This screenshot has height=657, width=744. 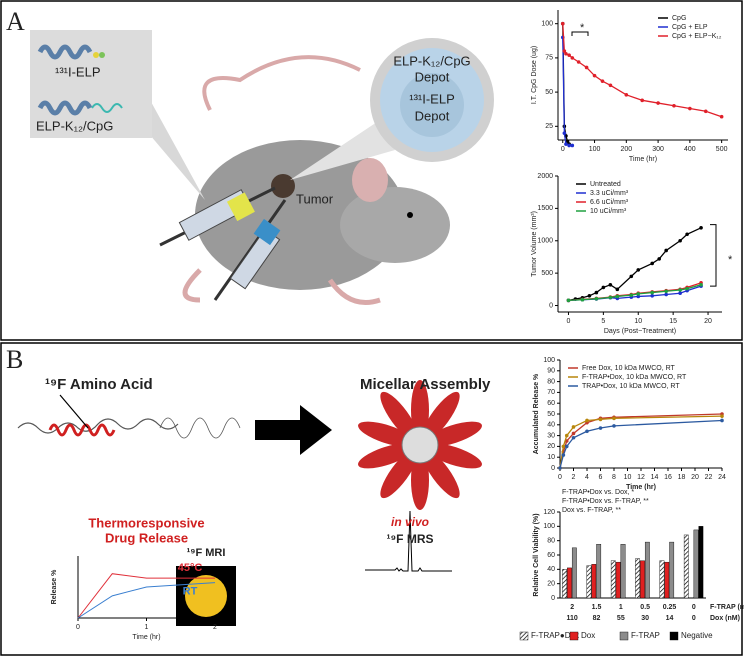 I want to click on annotation: Dox vs. F-TRAP, **, so click(x=591, y=510).